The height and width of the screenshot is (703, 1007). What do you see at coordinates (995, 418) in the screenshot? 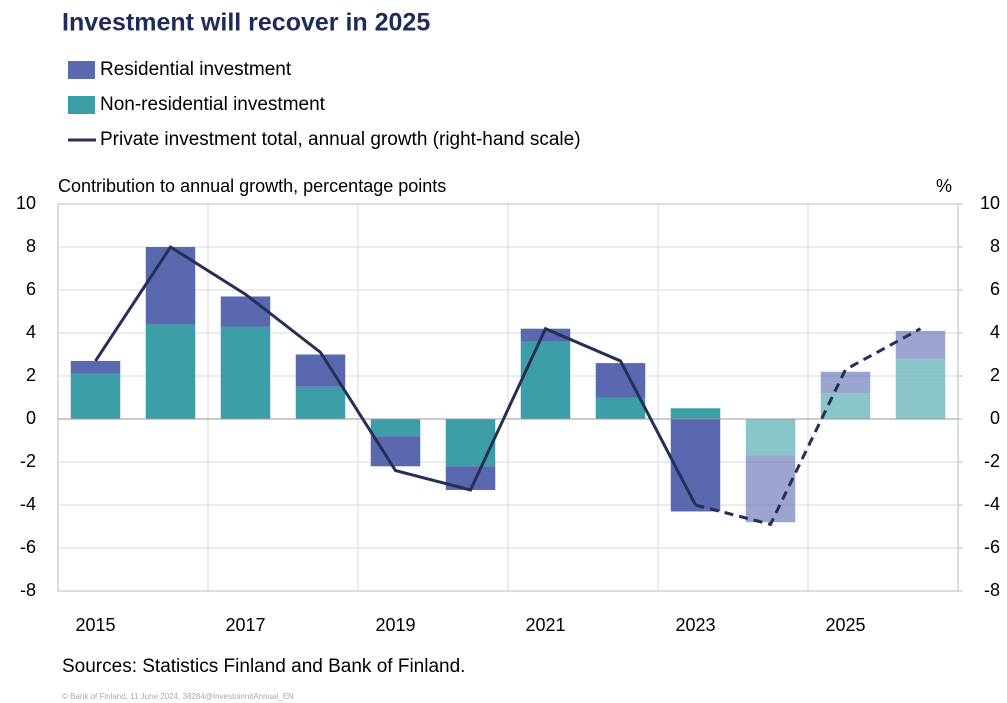
I see `y2-tick-label: 0` at bounding box center [995, 418].